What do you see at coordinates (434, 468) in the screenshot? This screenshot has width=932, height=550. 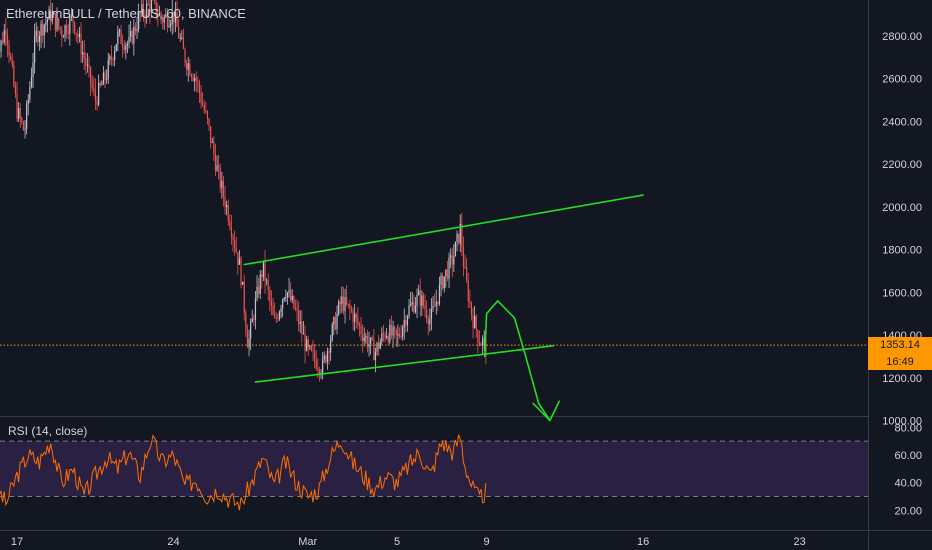 I see `rsi-band` at bounding box center [434, 468].